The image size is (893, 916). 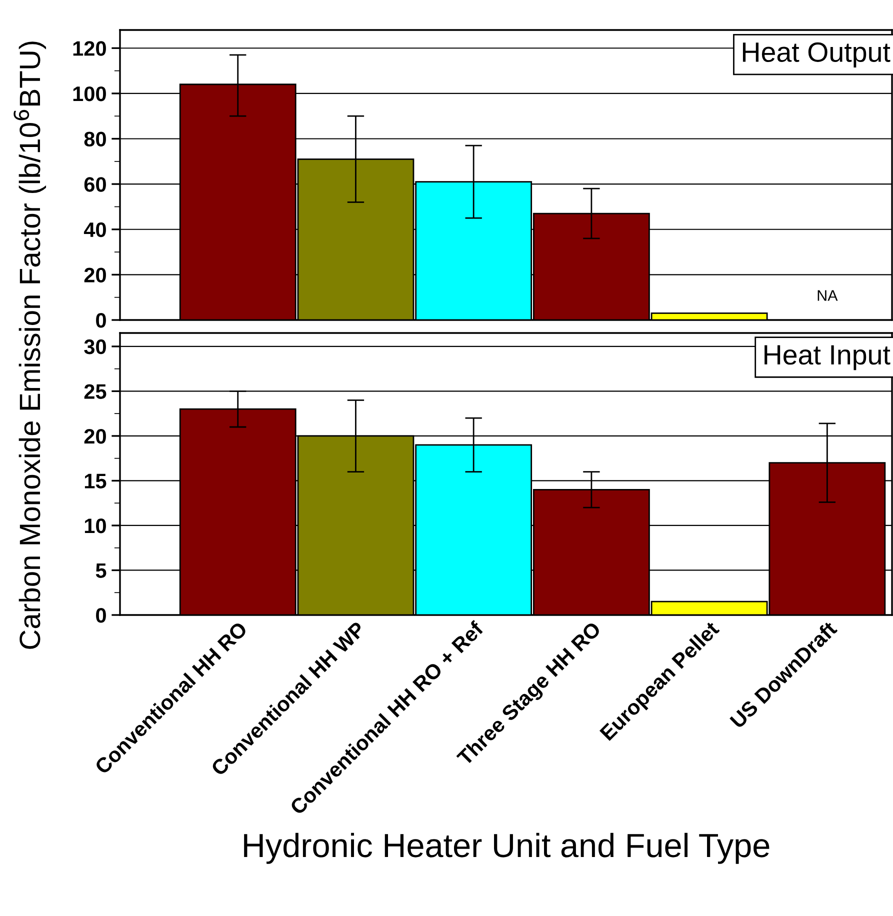 I want to click on y-tick-label: 10, so click(x=95, y=526).